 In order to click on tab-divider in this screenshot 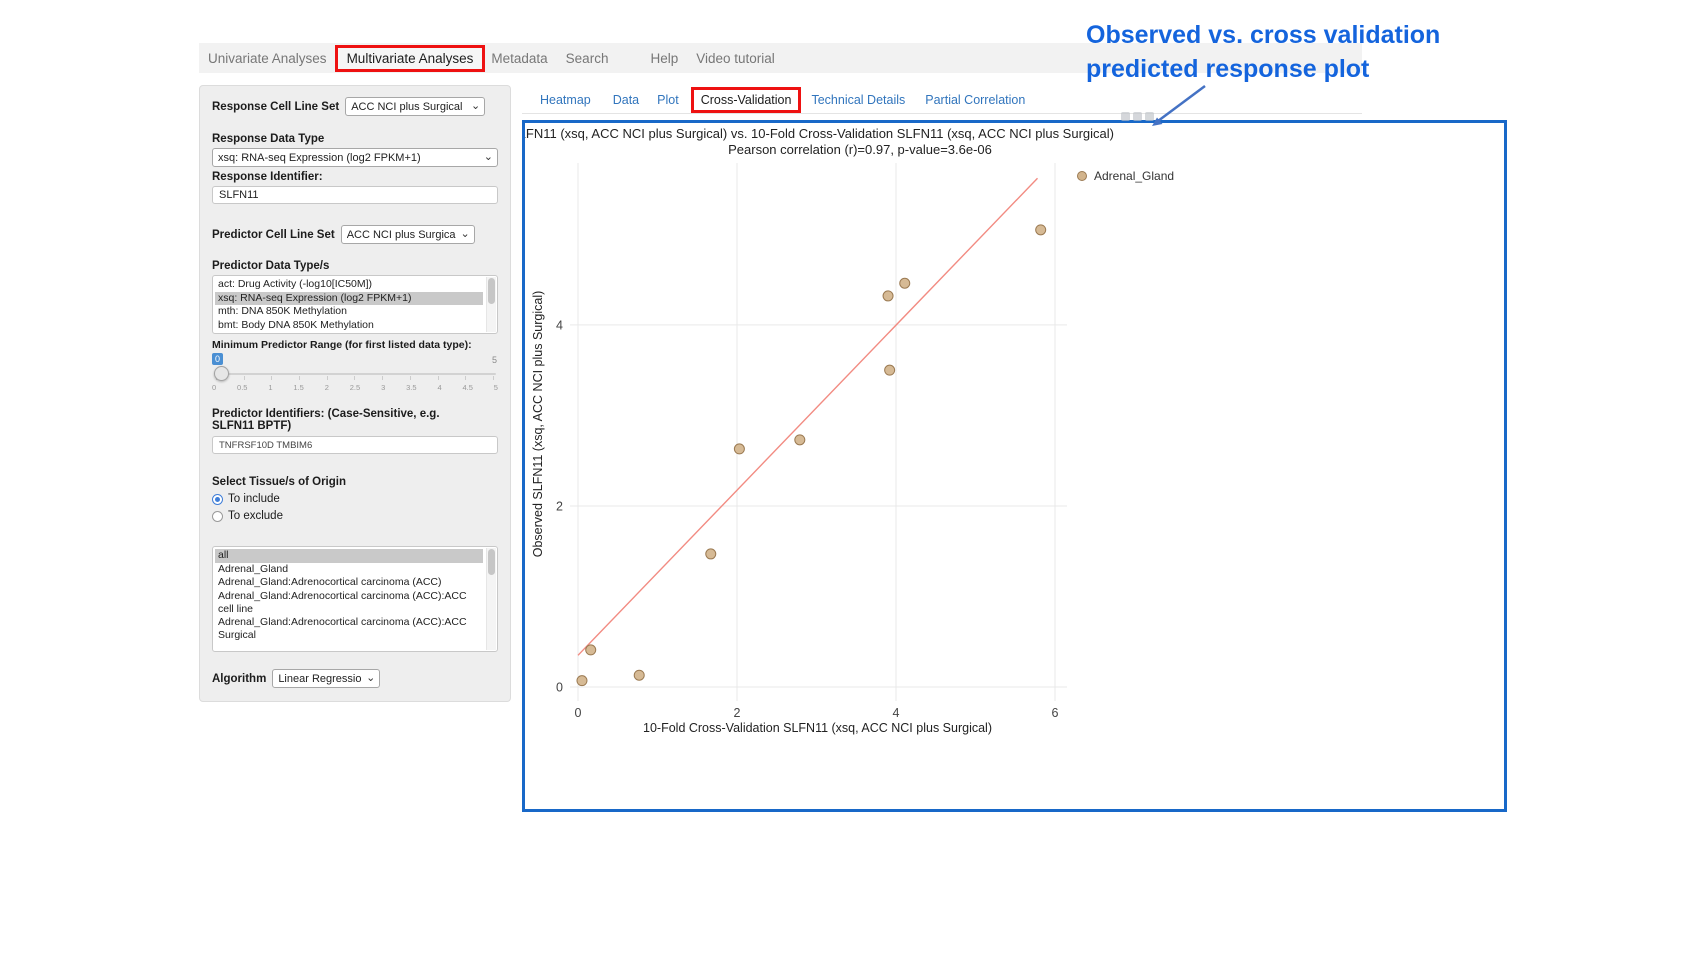, I will do `click(942, 113)`.